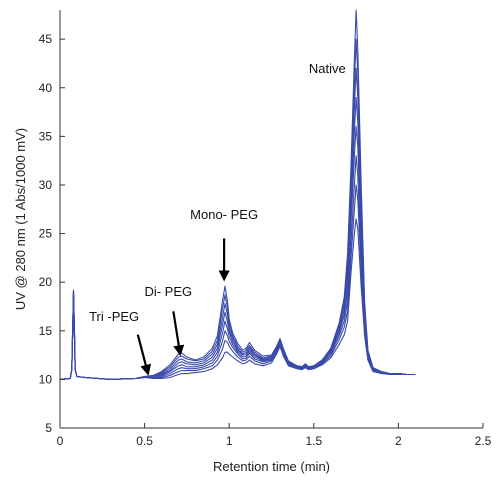 This screenshot has height=482, width=500. What do you see at coordinates (168, 291) in the screenshot?
I see `annotation-label: Di- PEG` at bounding box center [168, 291].